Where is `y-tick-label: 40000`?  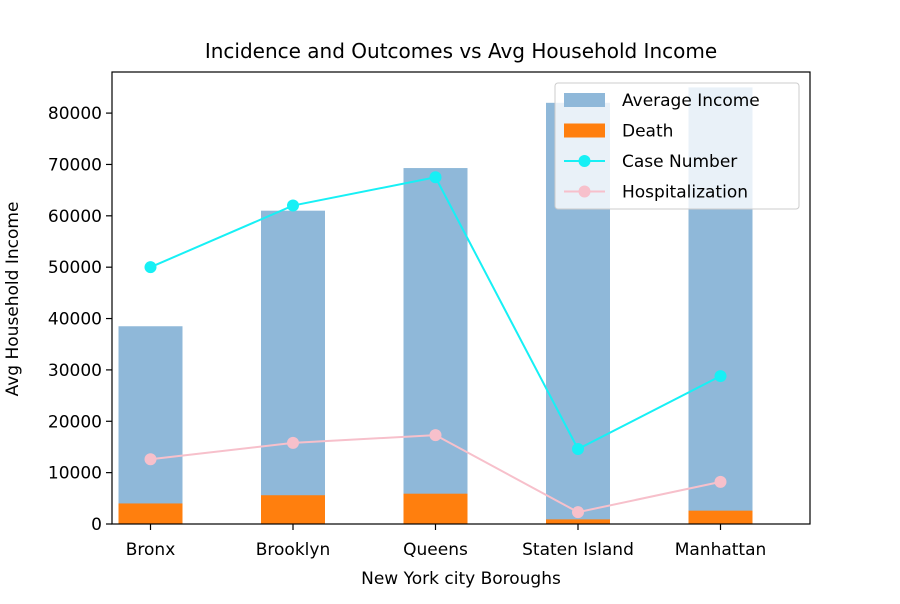
y-tick-label: 40000 is located at coordinates (75, 320).